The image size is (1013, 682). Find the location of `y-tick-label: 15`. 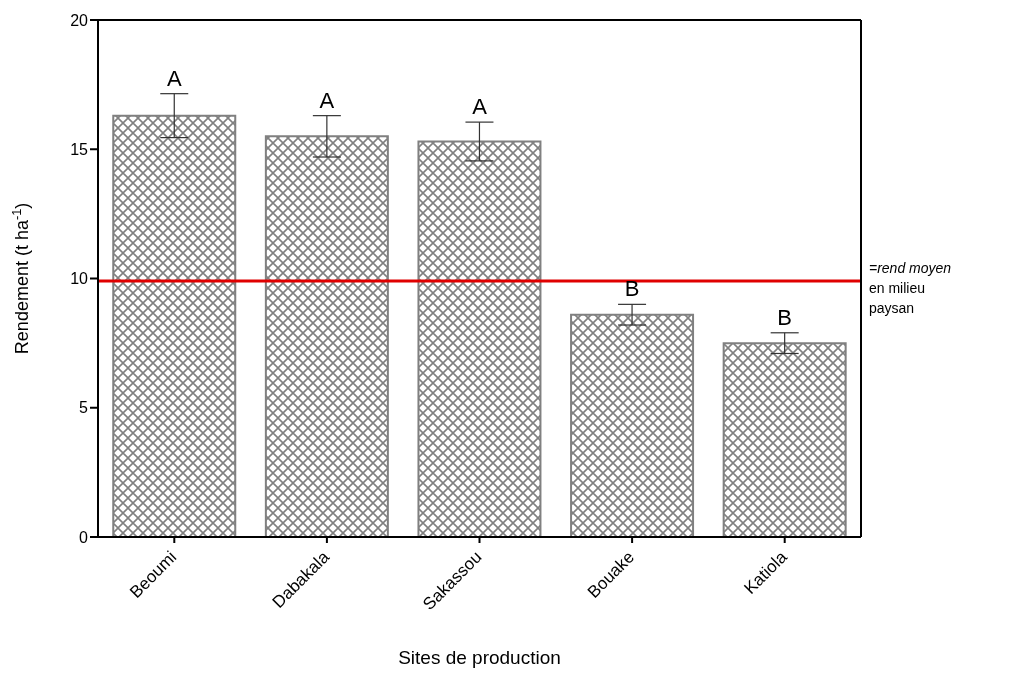

y-tick-label: 15 is located at coordinates (79, 149).